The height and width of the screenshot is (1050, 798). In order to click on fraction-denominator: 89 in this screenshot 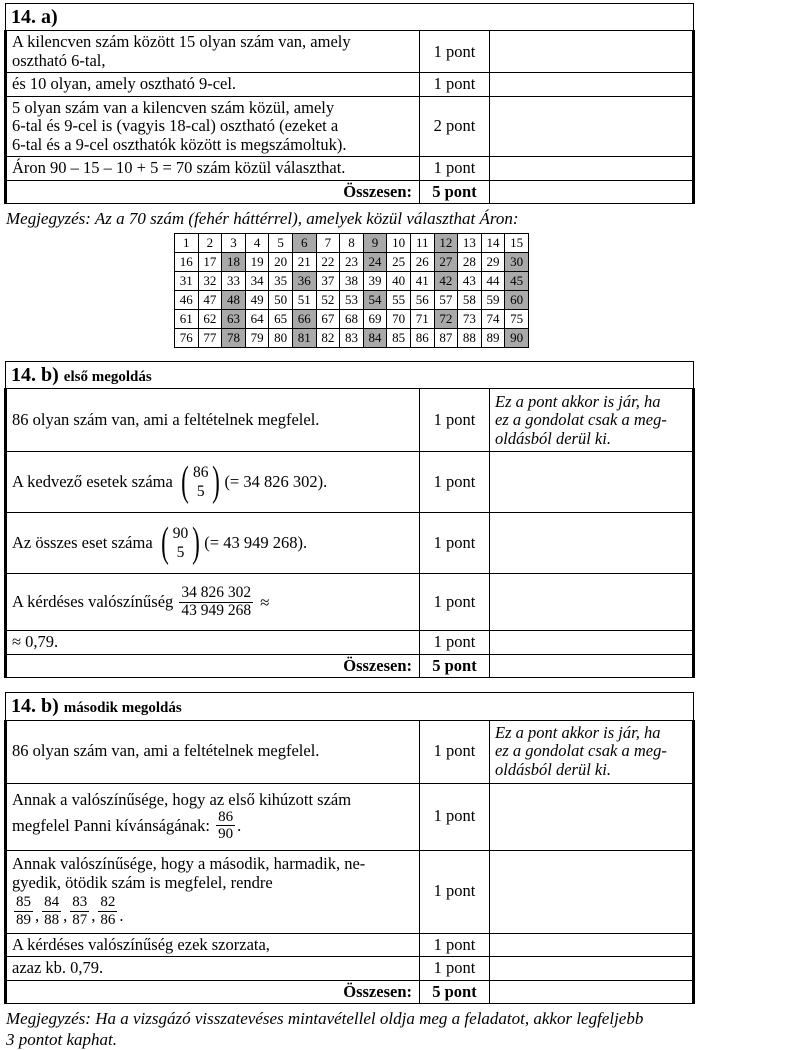, I will do `click(23, 919)`.